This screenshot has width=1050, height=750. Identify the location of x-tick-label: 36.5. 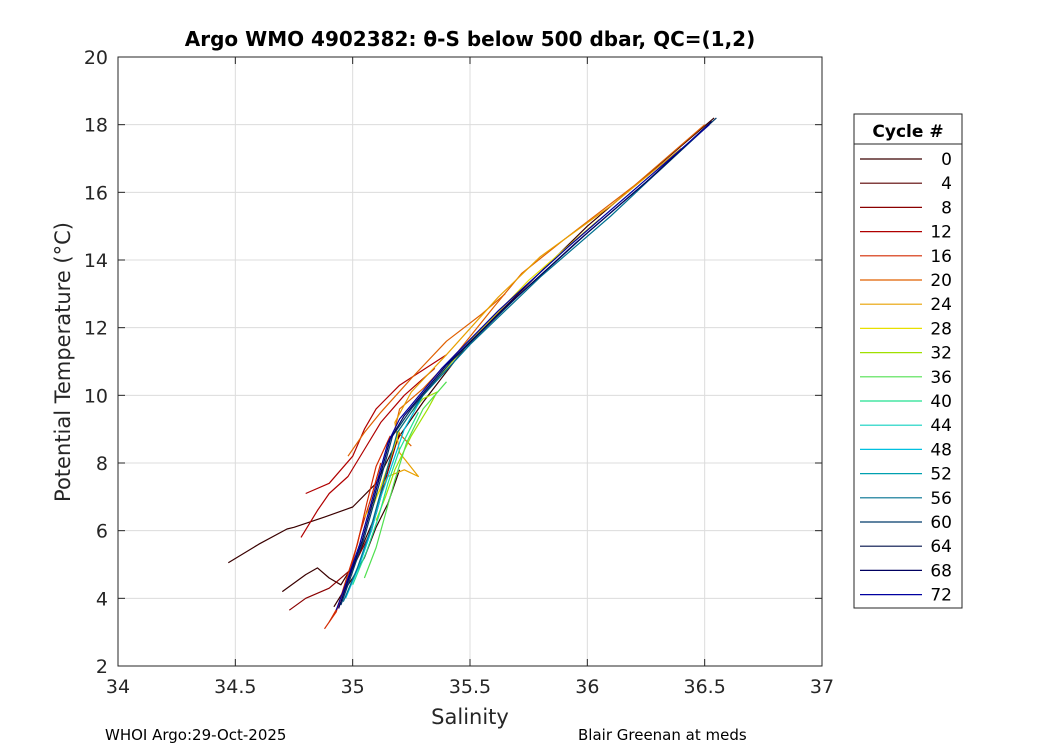
(705, 687).